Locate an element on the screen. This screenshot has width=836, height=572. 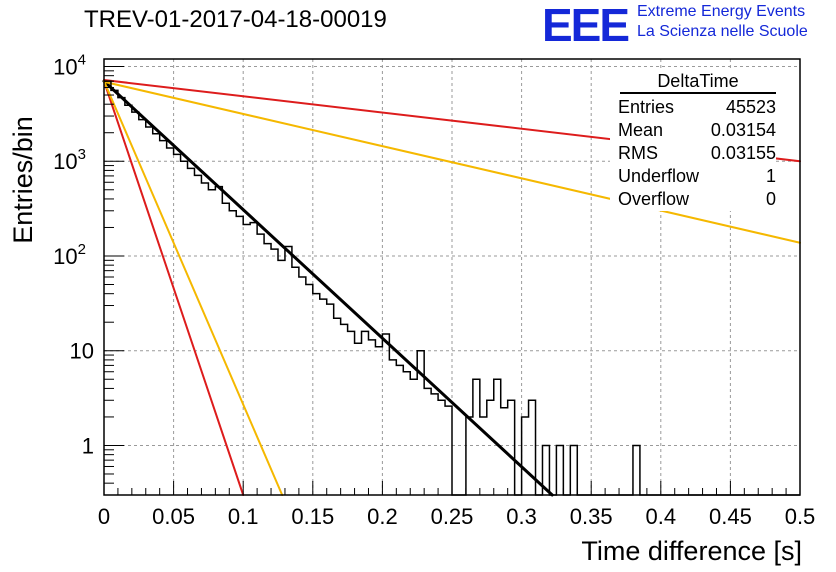
y-tick-label: 10³ is located at coordinates (69, 160).